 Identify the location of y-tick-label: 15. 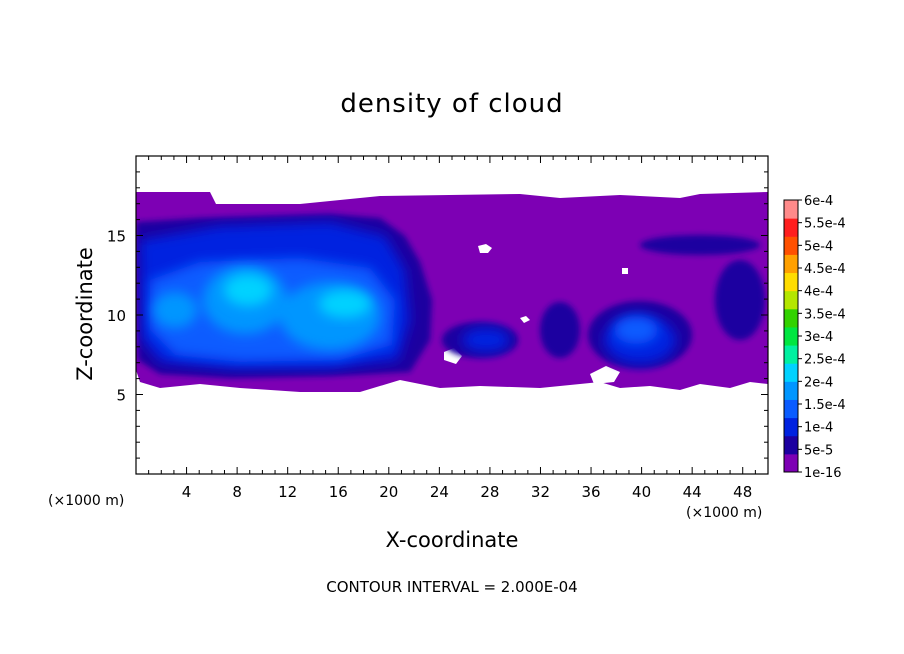
(116, 237).